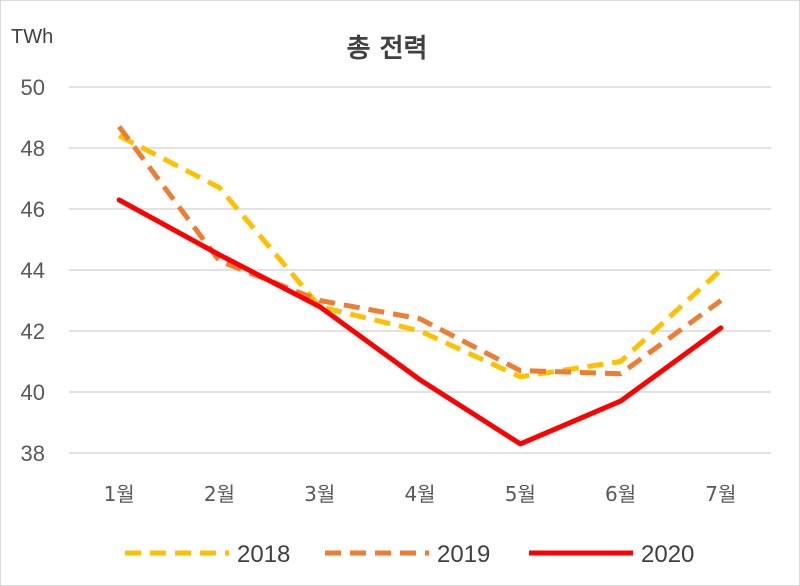 The width and height of the screenshot is (800, 586). What do you see at coordinates (463, 554) in the screenshot?
I see `legend-label-2019: 2019` at bounding box center [463, 554].